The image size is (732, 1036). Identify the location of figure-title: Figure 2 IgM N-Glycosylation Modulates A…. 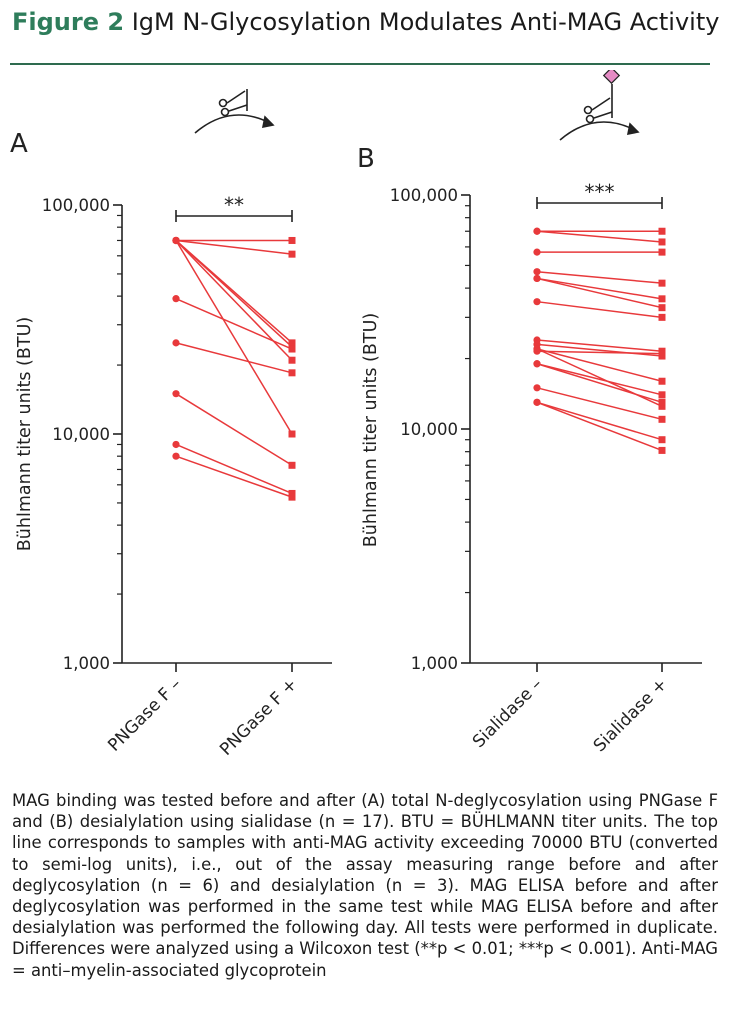
(365, 22).